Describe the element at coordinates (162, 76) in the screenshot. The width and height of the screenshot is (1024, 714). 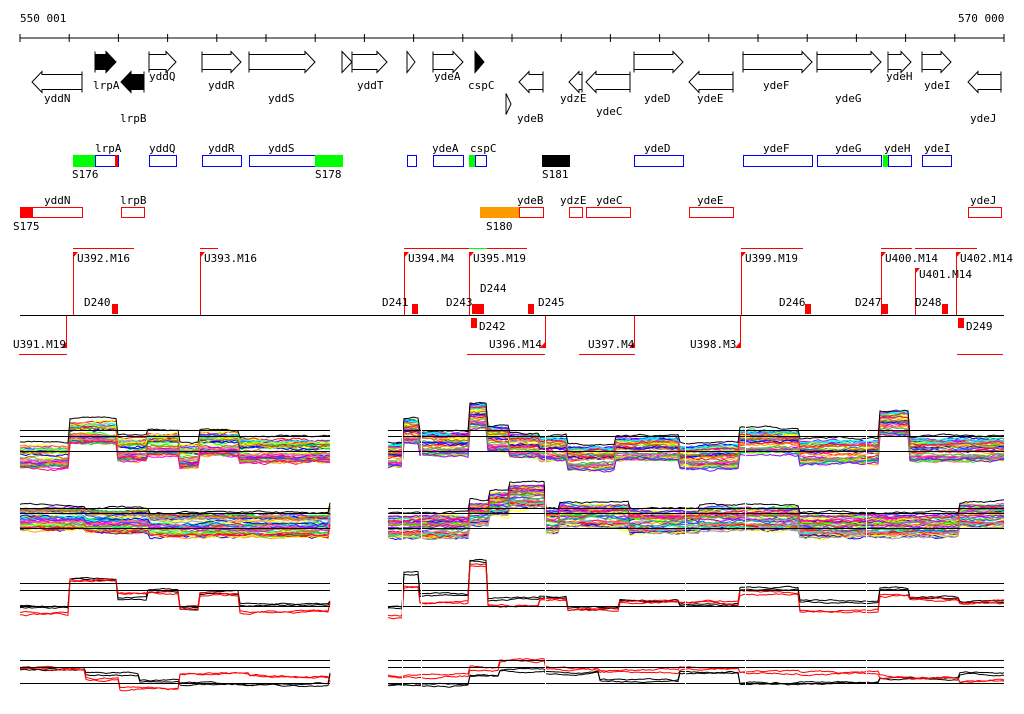
I see `gene-label: yddQ` at that location.